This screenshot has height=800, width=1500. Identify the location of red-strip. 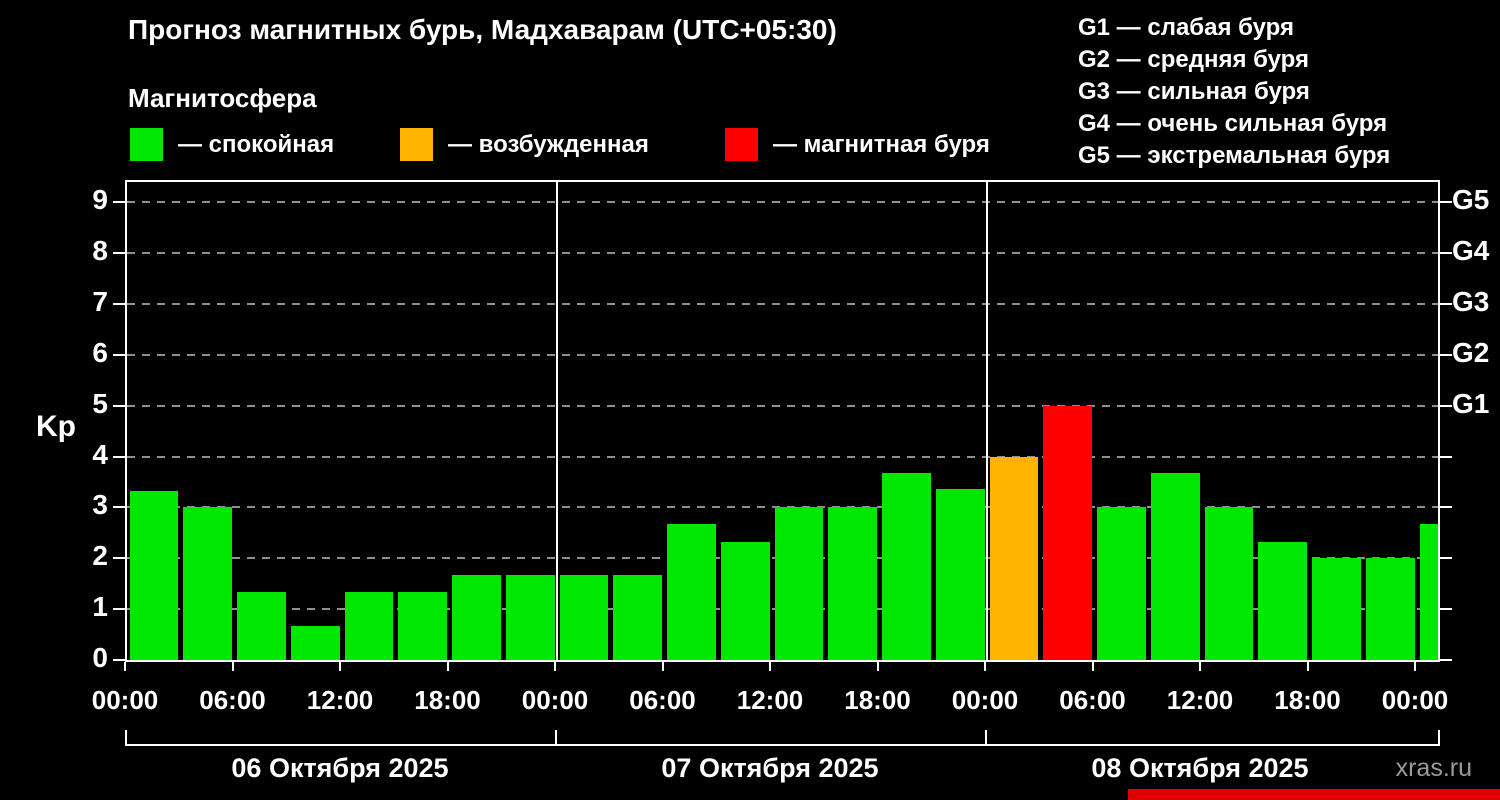
(1314, 794).